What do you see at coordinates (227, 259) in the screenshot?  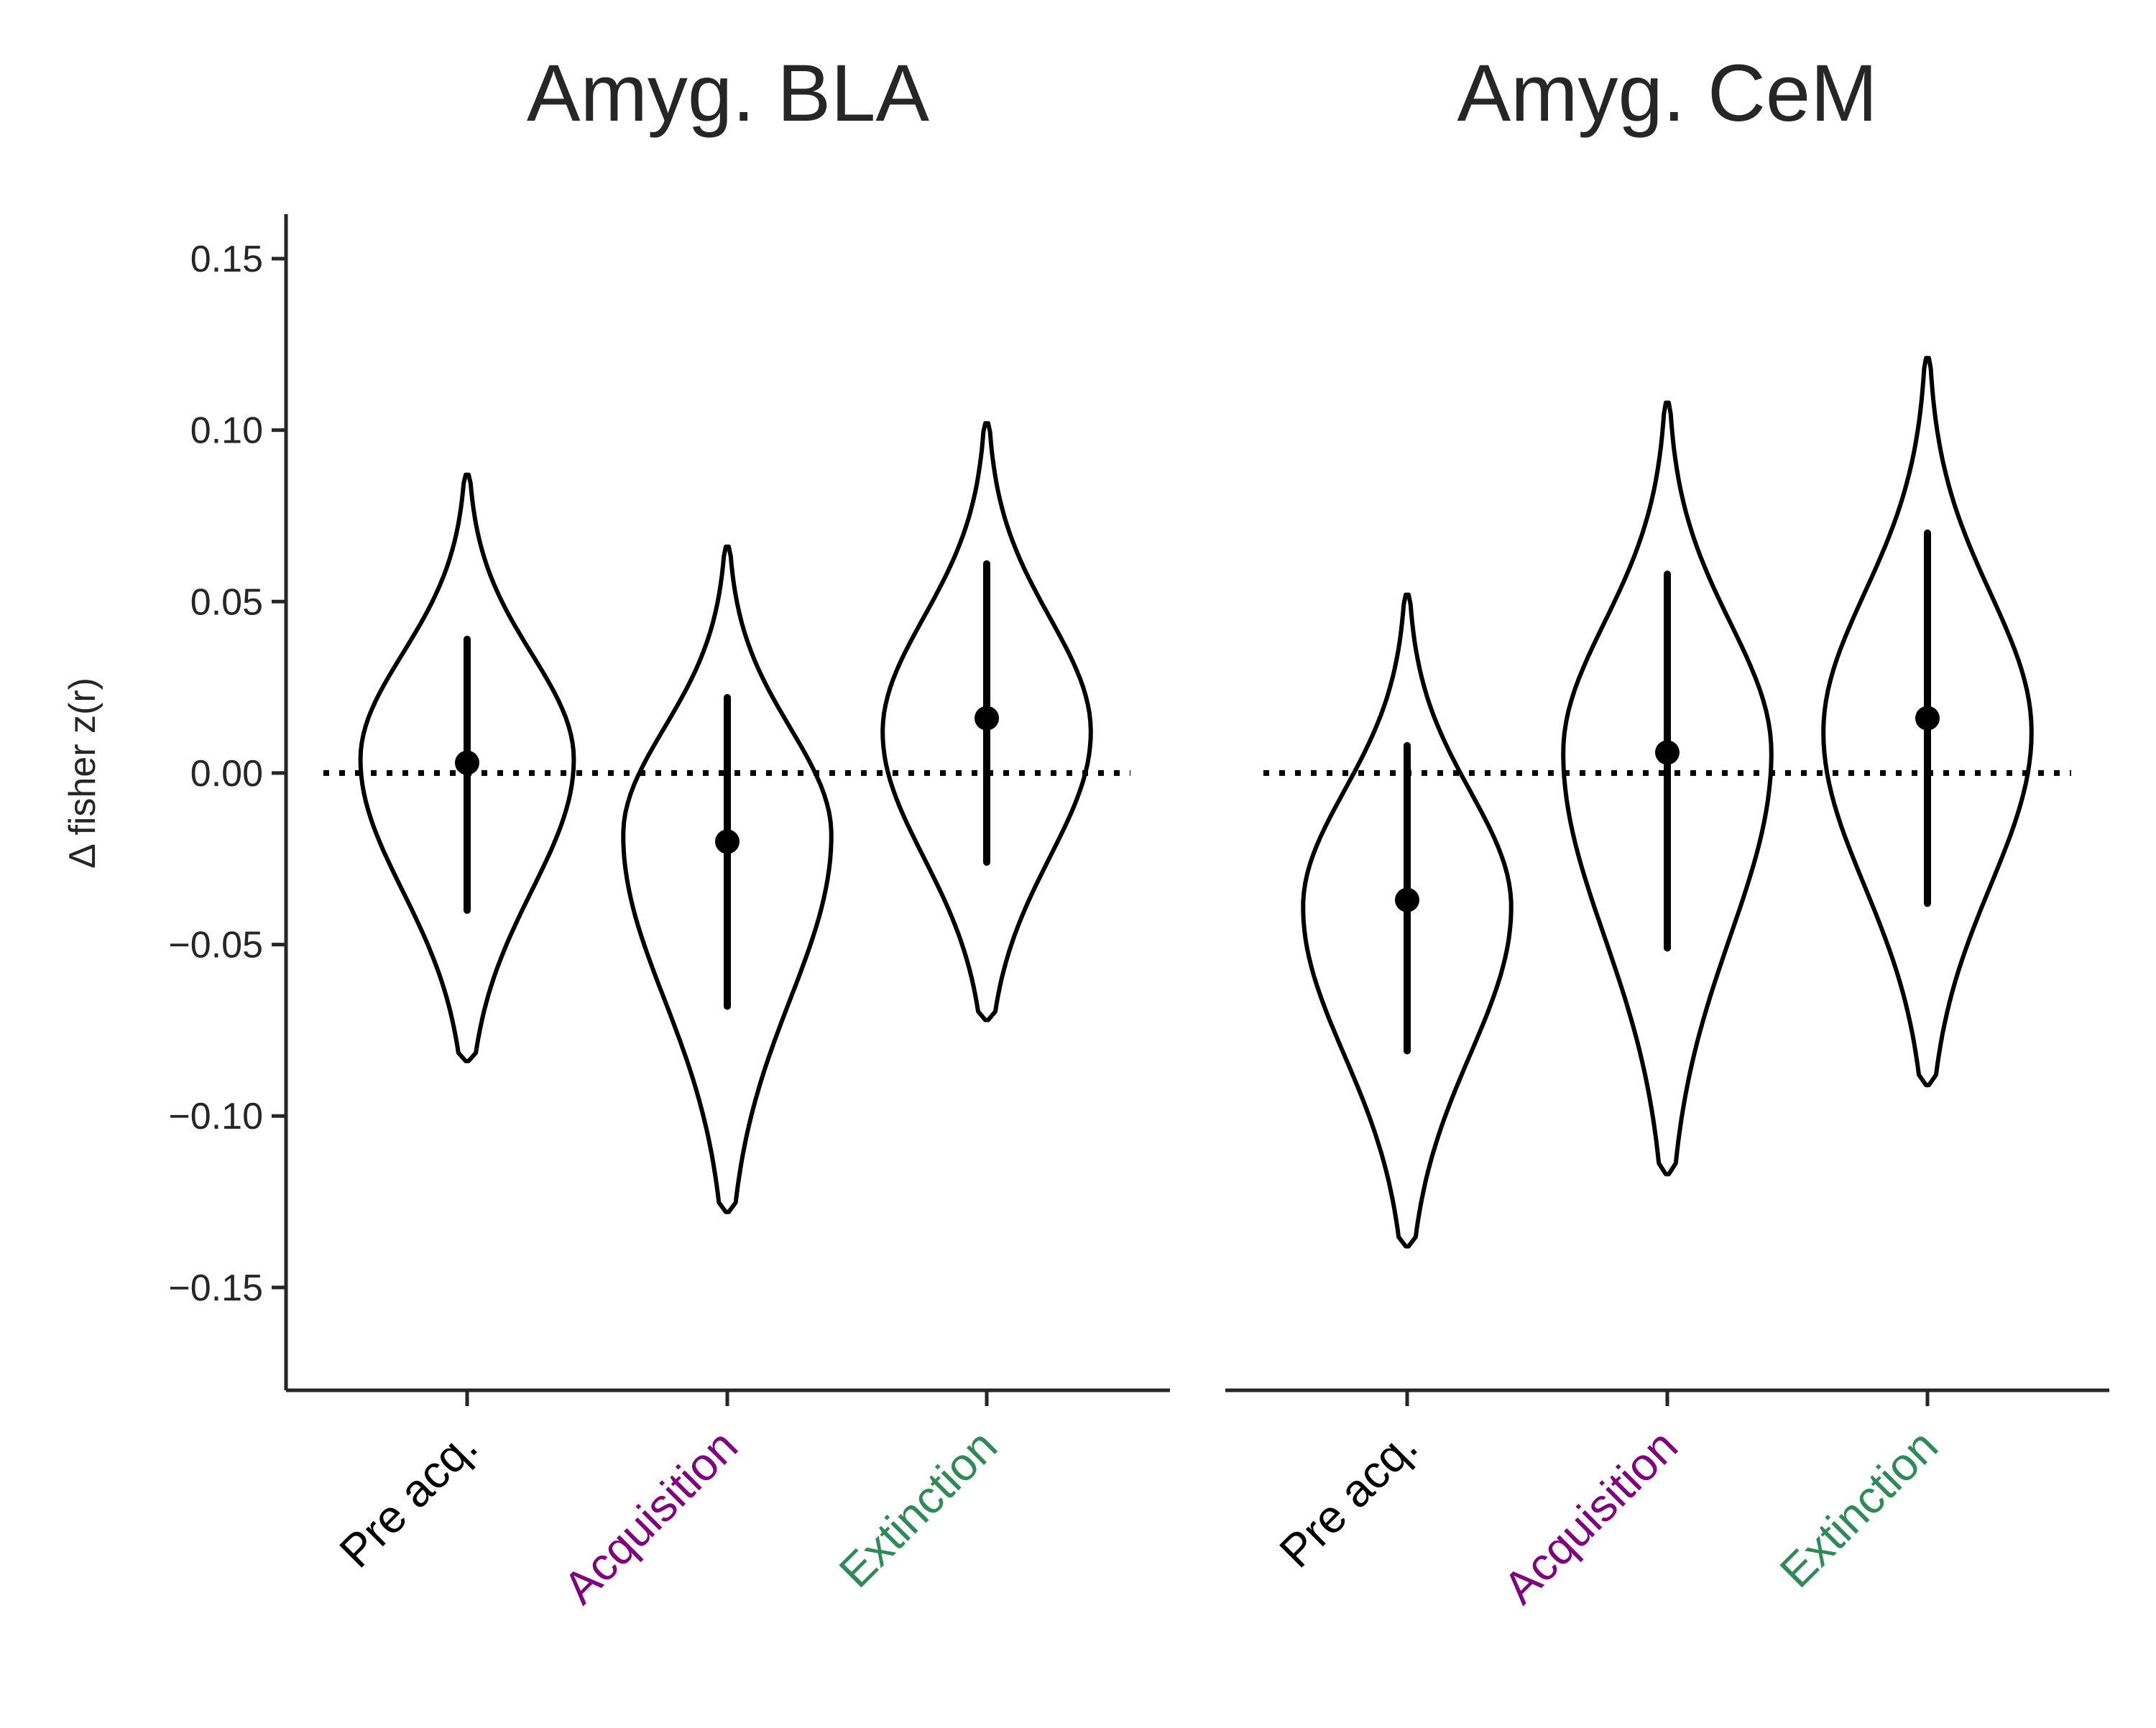 I see `y-tick-label: 0.15` at bounding box center [227, 259].